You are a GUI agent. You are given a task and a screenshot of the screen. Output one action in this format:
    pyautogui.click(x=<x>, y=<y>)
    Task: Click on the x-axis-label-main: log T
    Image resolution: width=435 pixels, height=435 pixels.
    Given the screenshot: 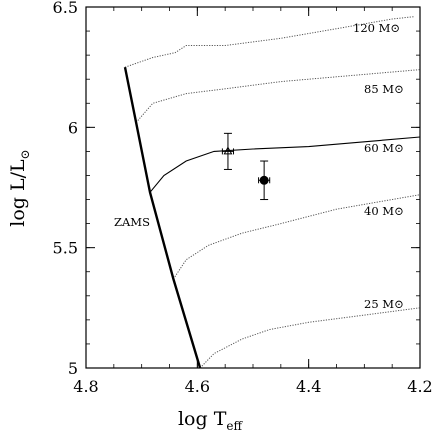 What is the action you would take?
    pyautogui.click(x=202, y=419)
    